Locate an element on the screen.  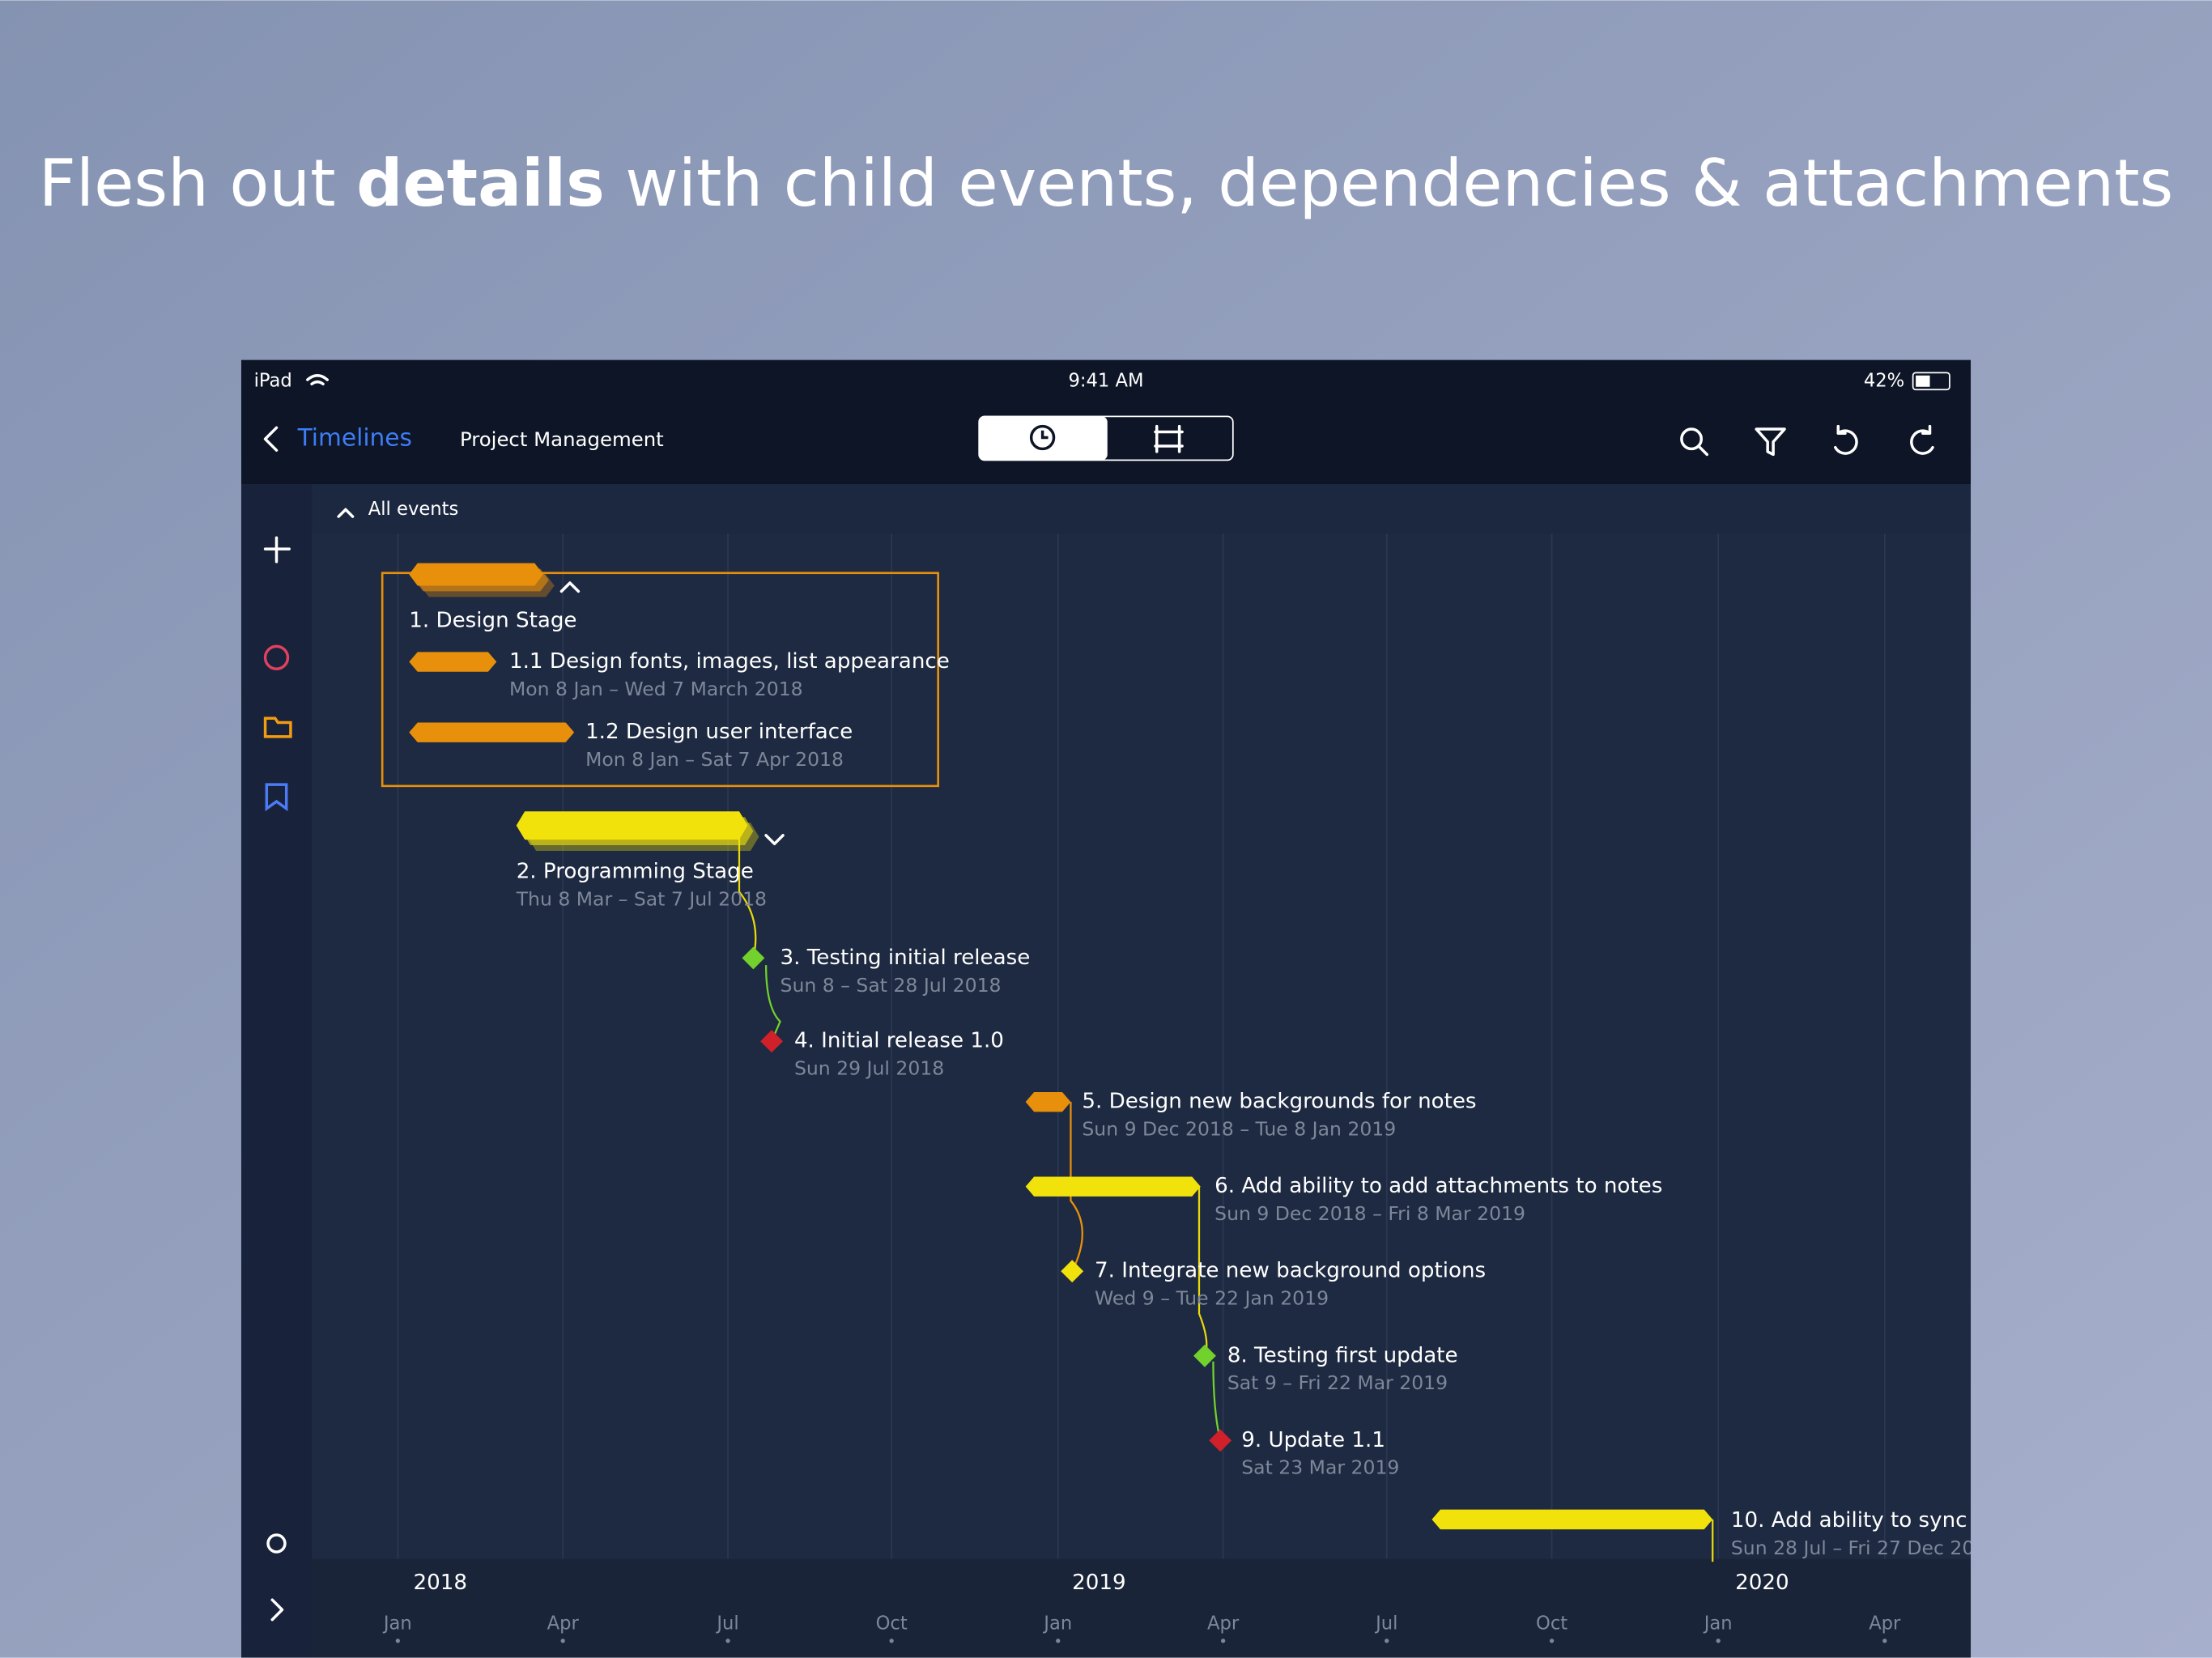
battery-level is located at coordinates (1923, 381).